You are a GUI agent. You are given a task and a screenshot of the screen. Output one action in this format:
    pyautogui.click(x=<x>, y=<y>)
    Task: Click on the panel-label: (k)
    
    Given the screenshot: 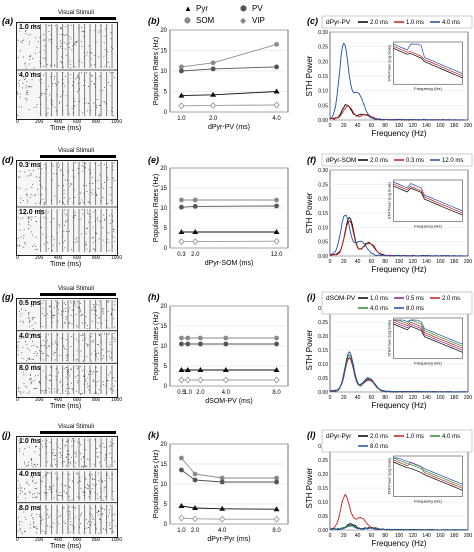 What is the action you would take?
    pyautogui.click(x=153, y=435)
    